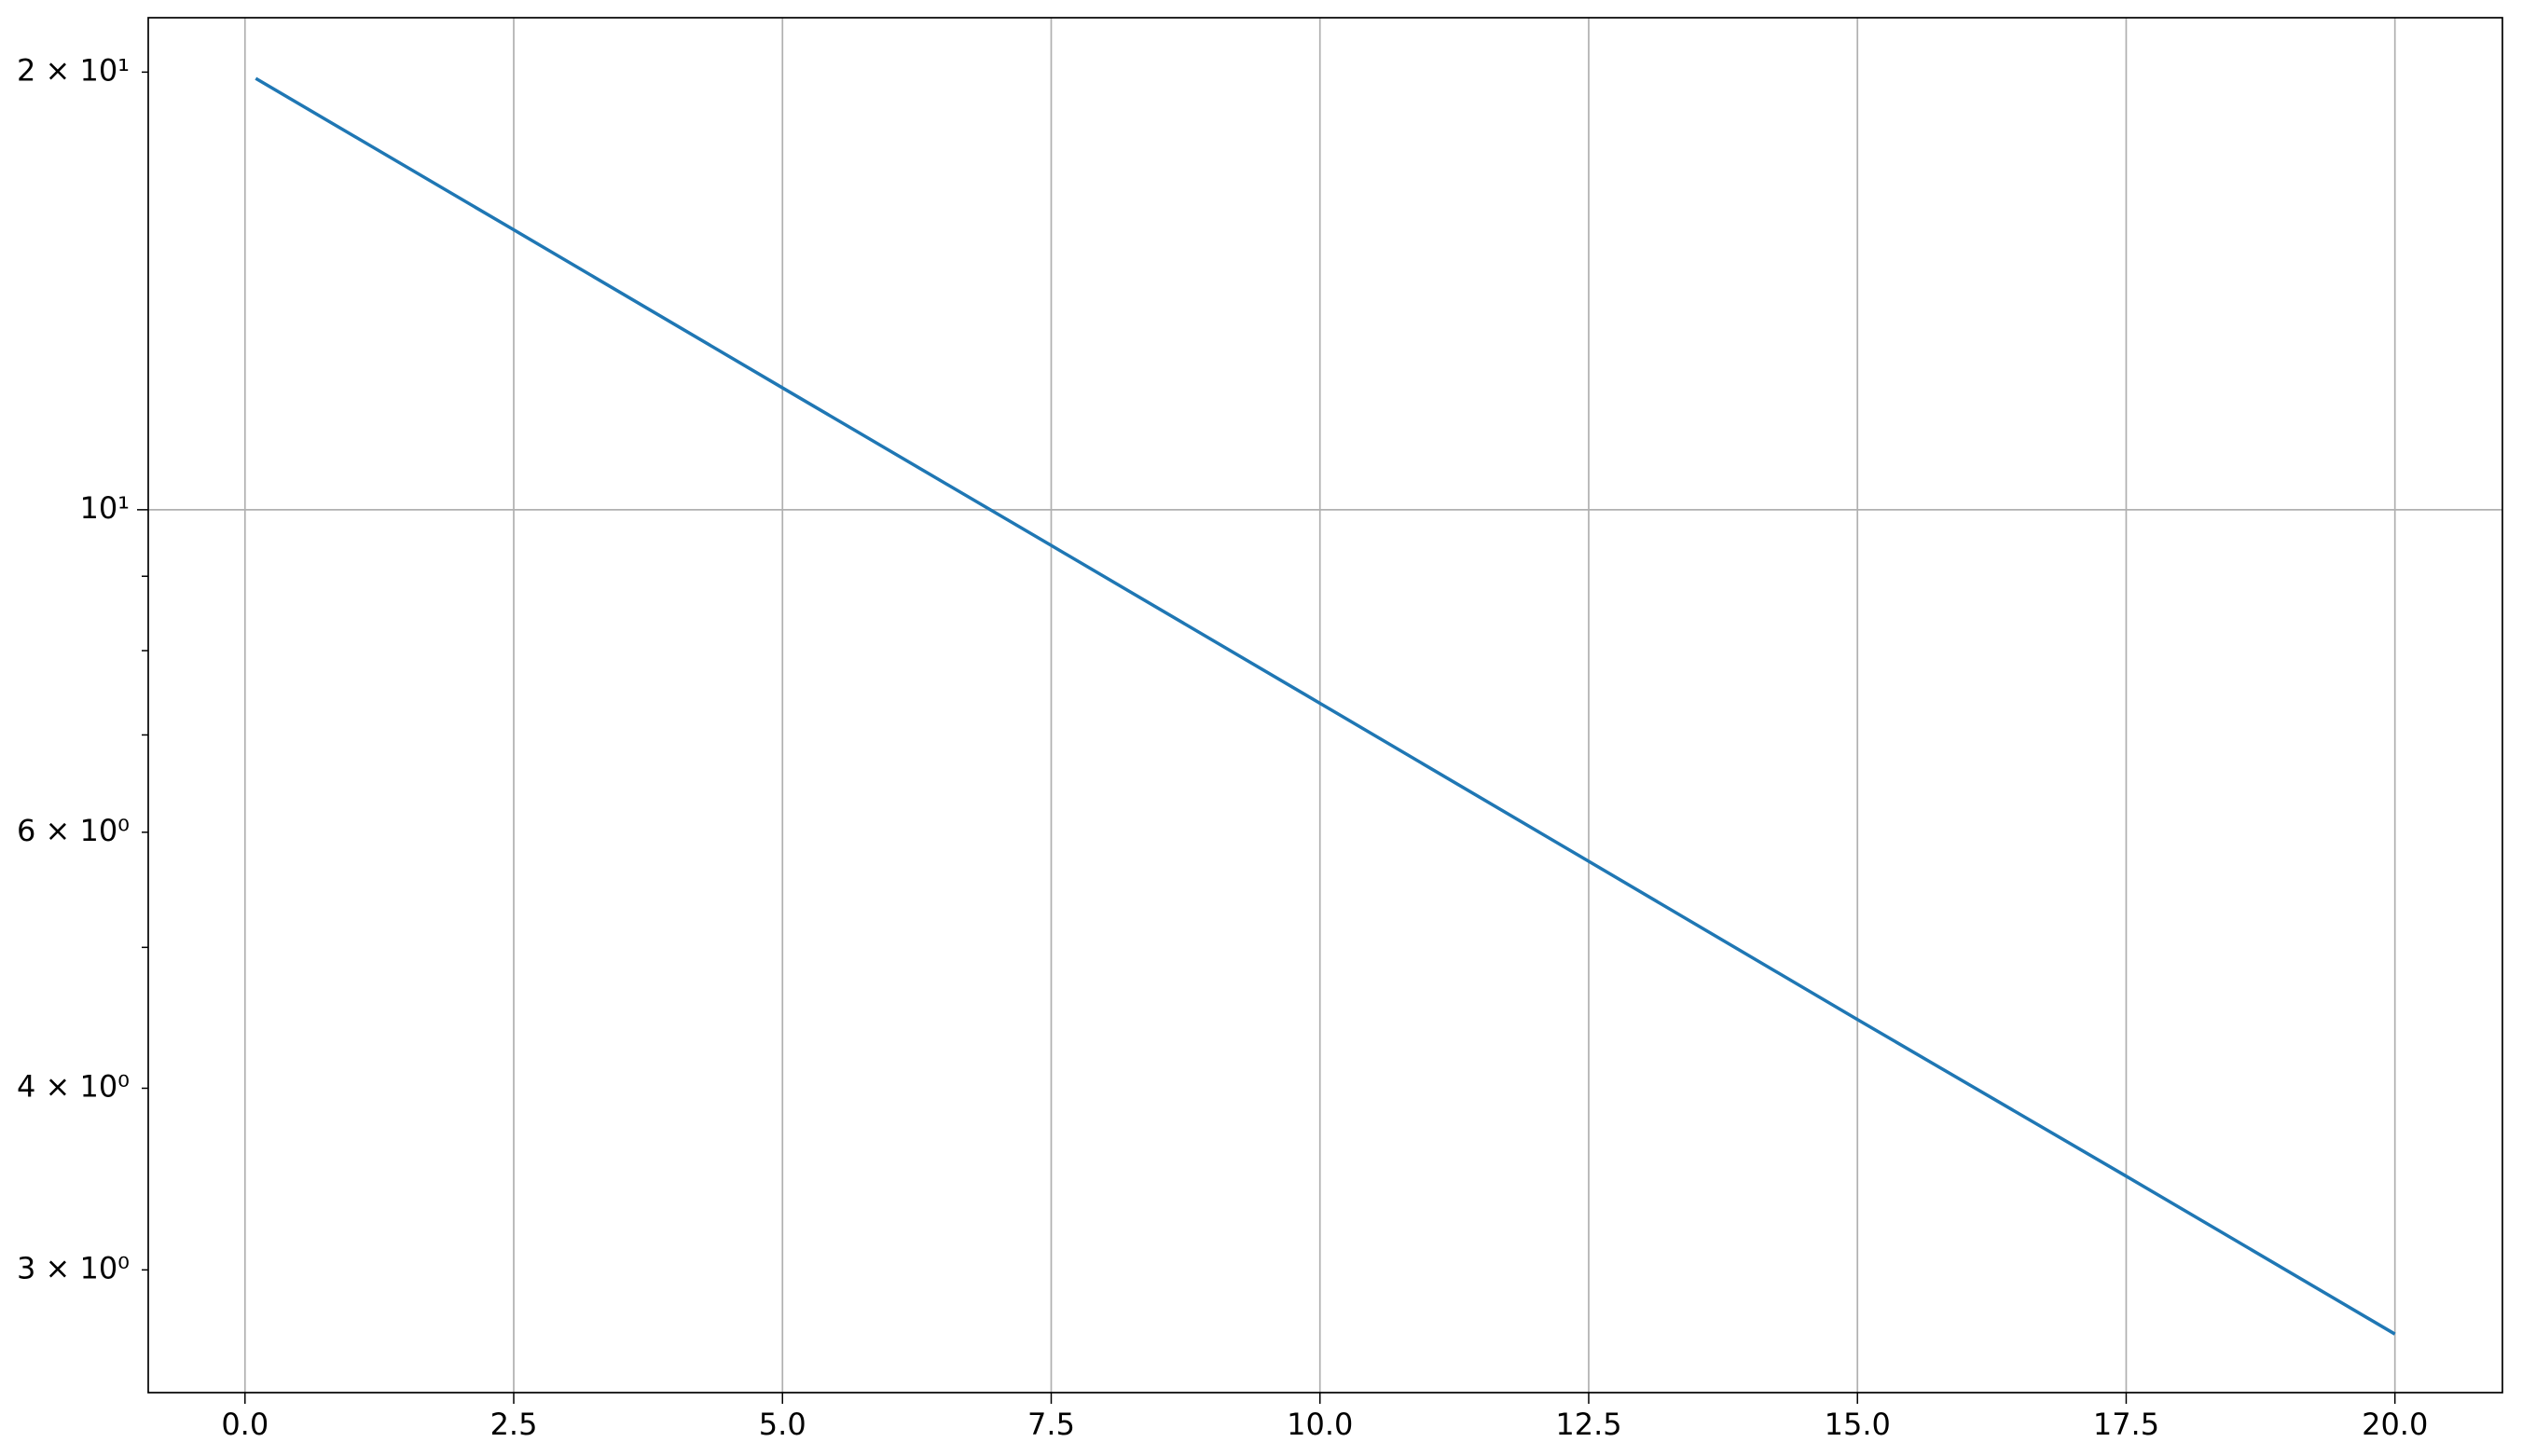 This screenshot has height=1456, width=2522. I want to click on x-tick-label: 2.5, so click(514, 1424).